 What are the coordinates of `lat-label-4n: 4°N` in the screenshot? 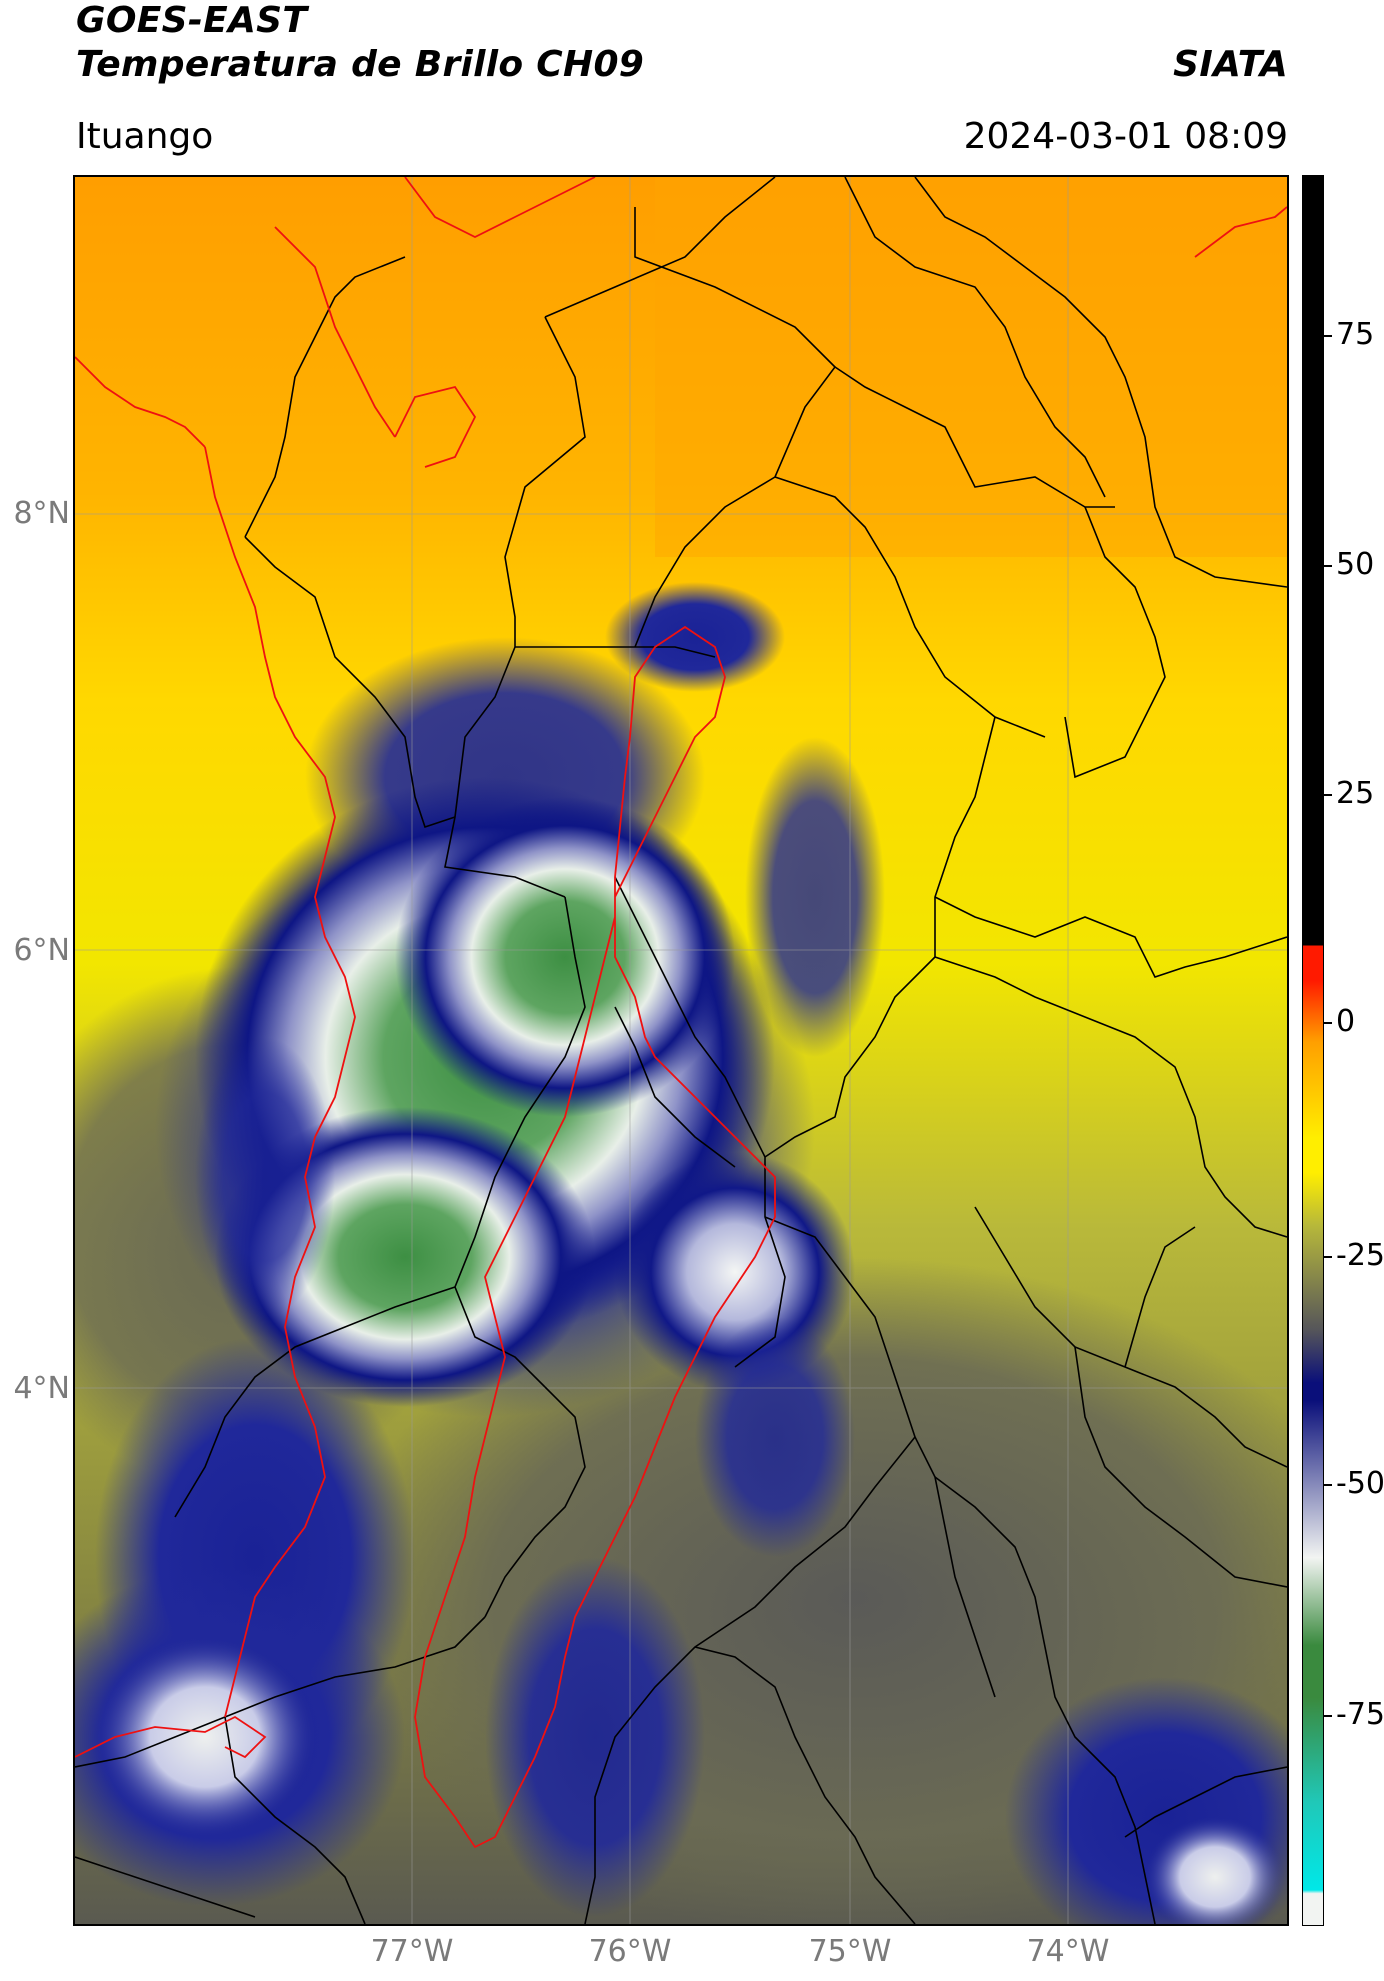 It's located at (41, 1388).